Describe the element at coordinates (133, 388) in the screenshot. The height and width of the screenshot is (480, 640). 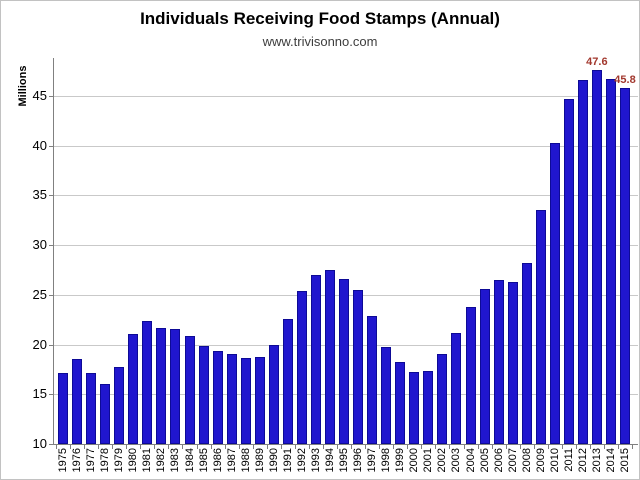
I see `bar-1980` at that location.